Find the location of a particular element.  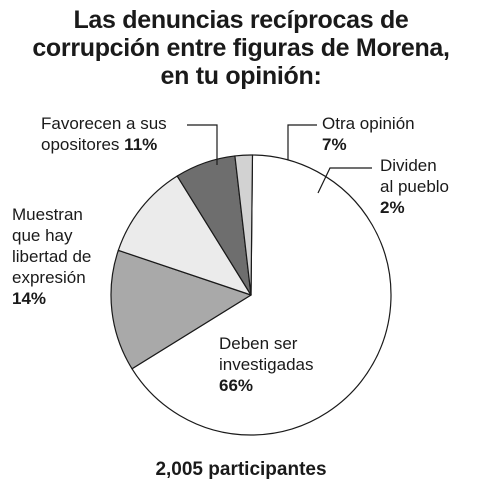

leader-otra is located at coordinates (302, 142).